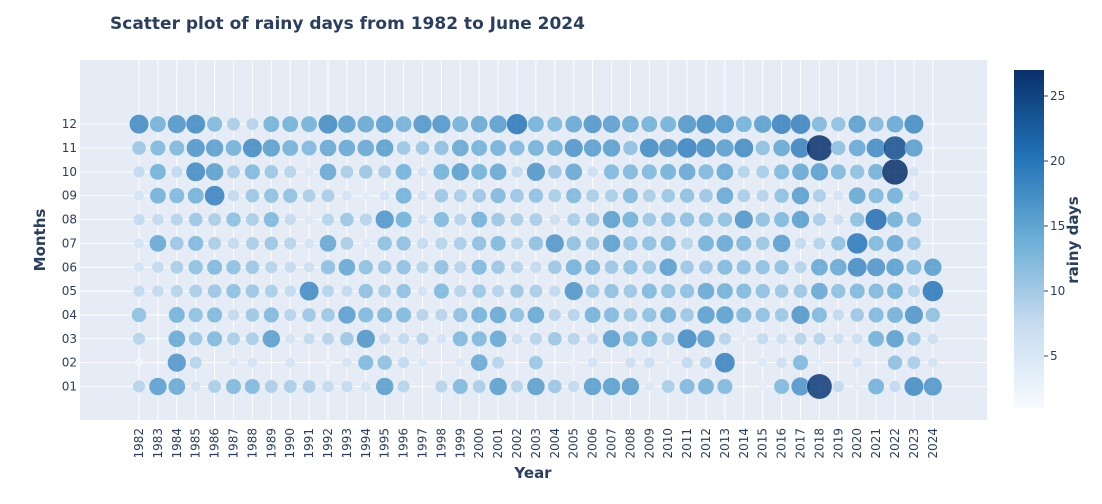  Describe the element at coordinates (1029, 239) in the screenshot. I see `colorbar-gradient` at that location.